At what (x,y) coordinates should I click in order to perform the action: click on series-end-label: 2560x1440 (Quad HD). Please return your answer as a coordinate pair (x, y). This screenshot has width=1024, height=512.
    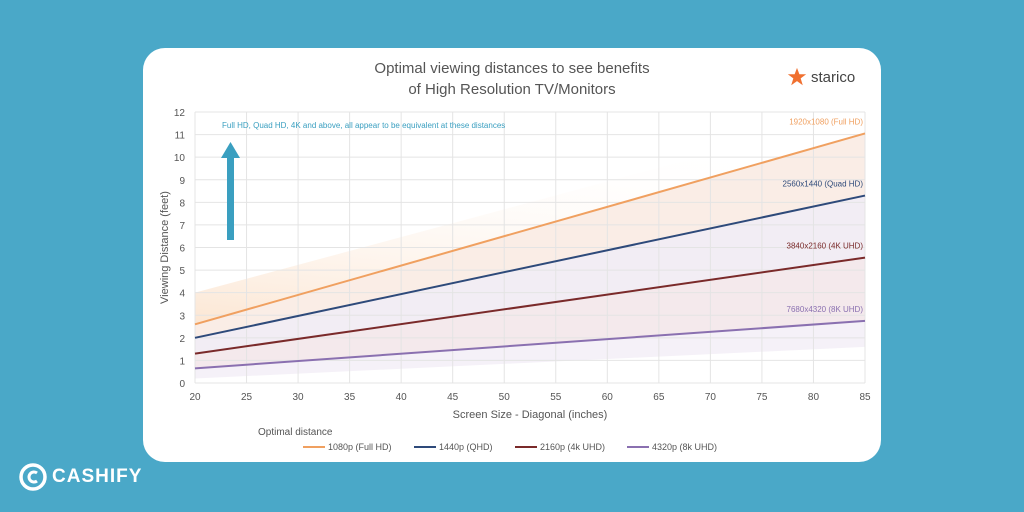
    Looking at the image, I should click on (823, 184).